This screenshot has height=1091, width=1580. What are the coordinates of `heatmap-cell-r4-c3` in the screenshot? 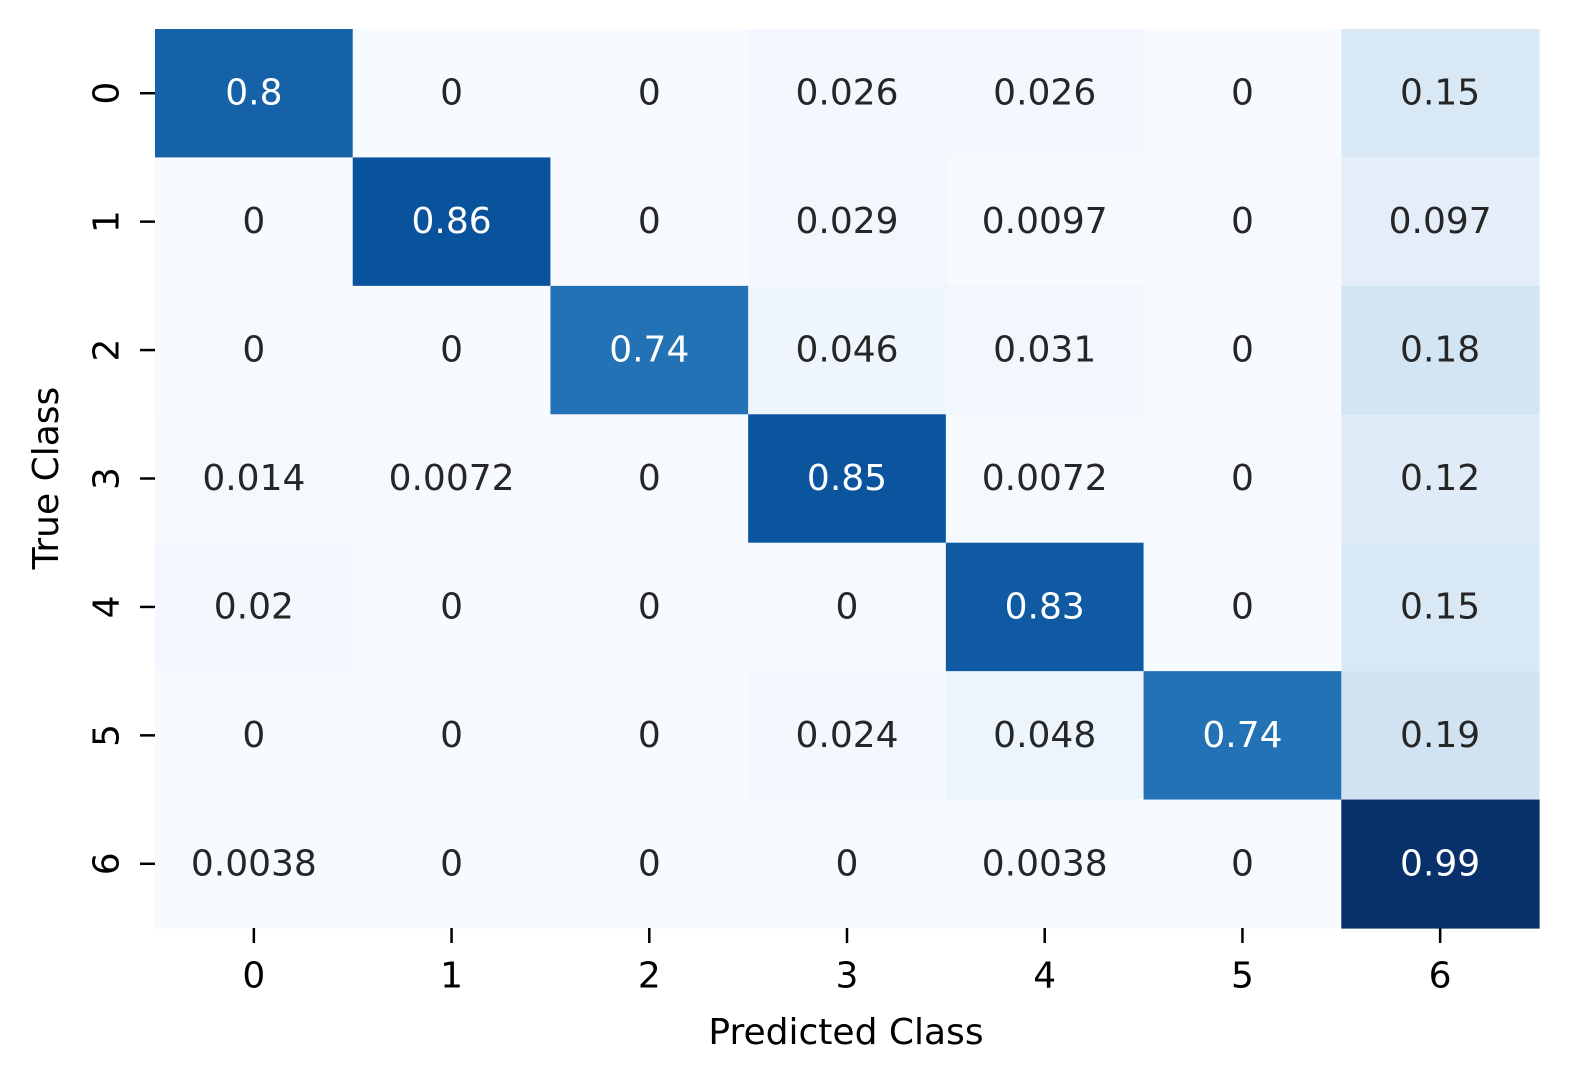 It's located at (847, 607).